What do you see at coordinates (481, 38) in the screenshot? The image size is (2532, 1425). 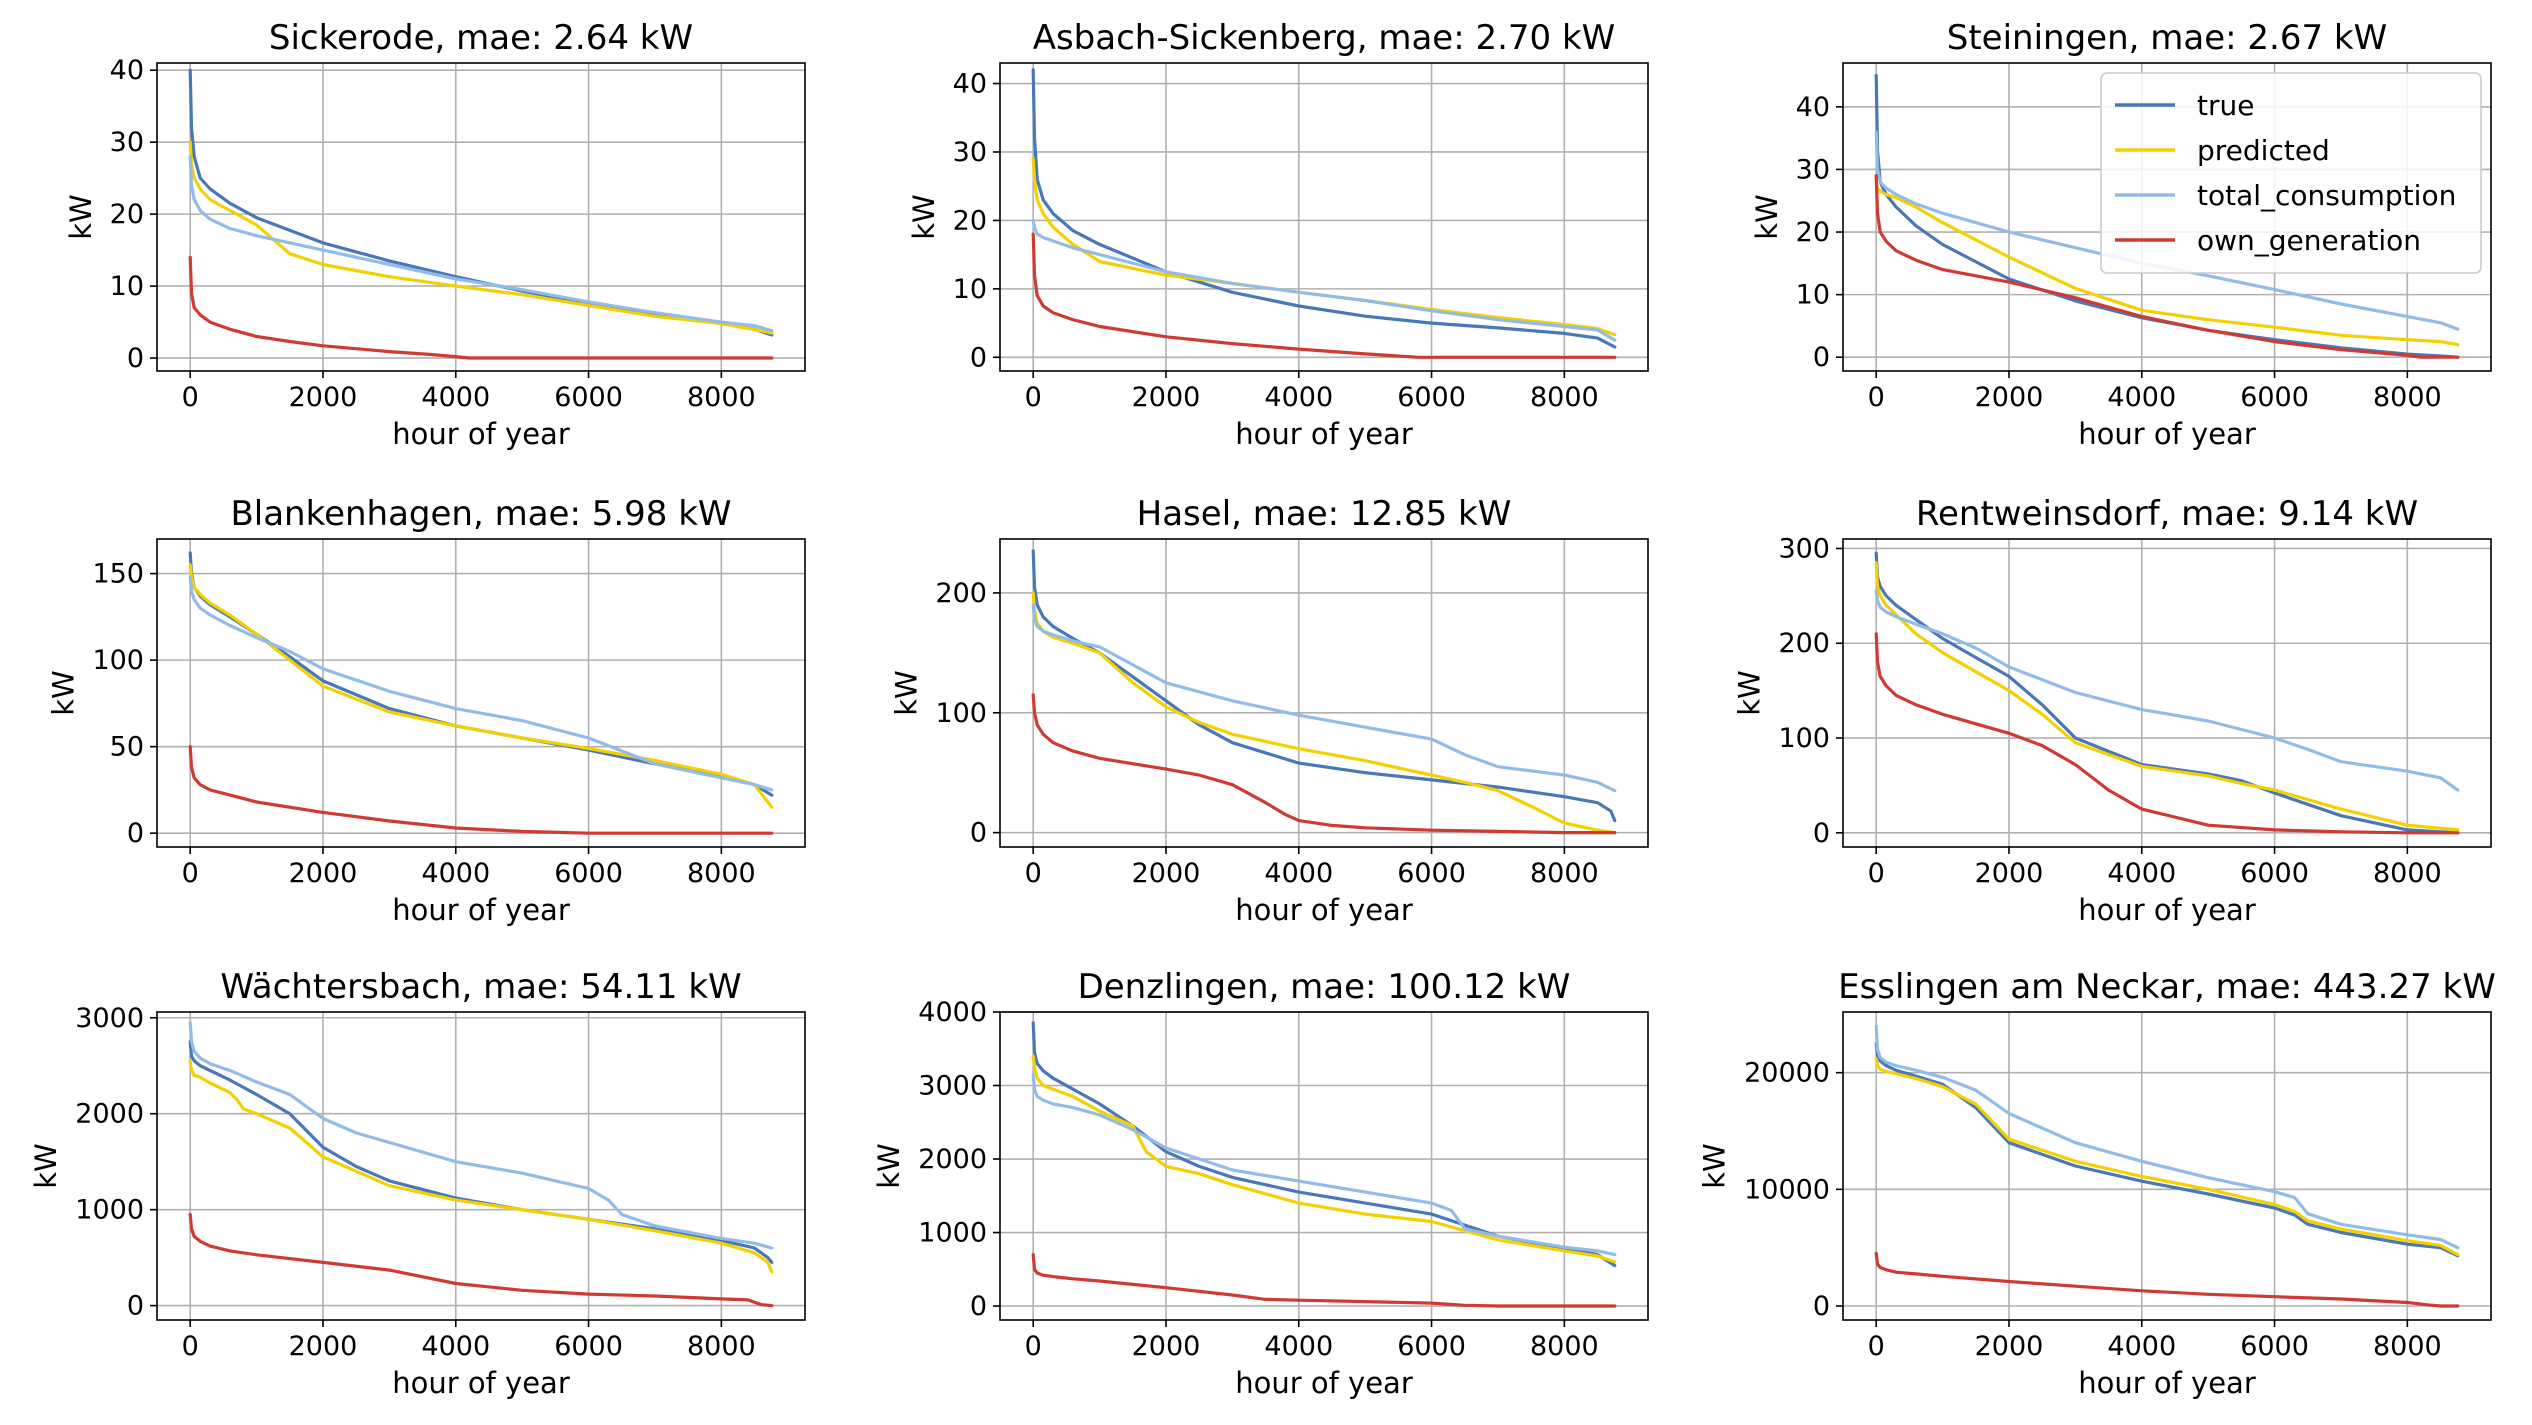 I see `chart-title: Sickerode, mae: 2.64 kW` at bounding box center [481, 38].